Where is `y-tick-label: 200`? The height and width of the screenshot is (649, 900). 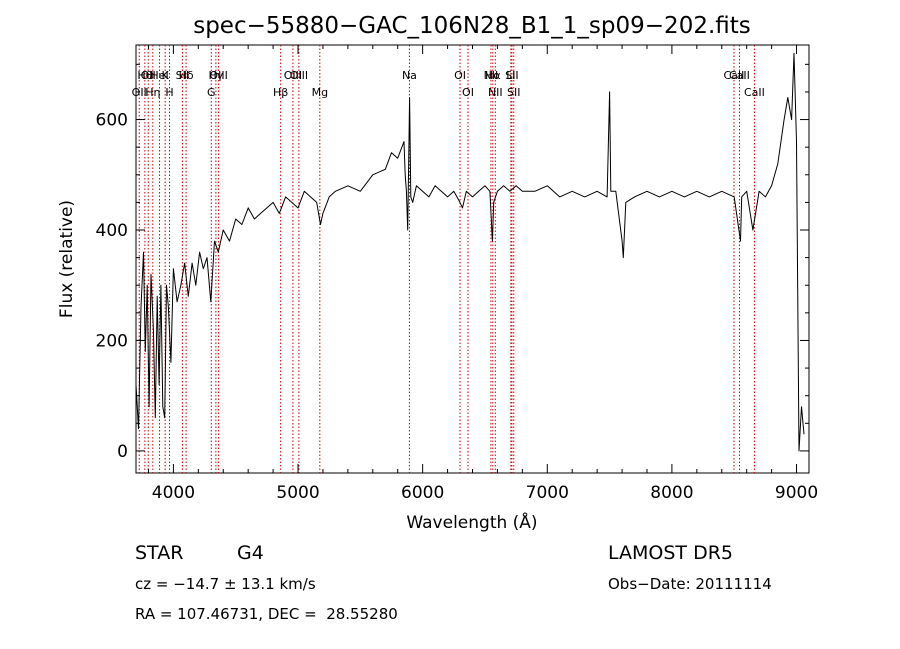
y-tick-label: 200 is located at coordinates (112, 341).